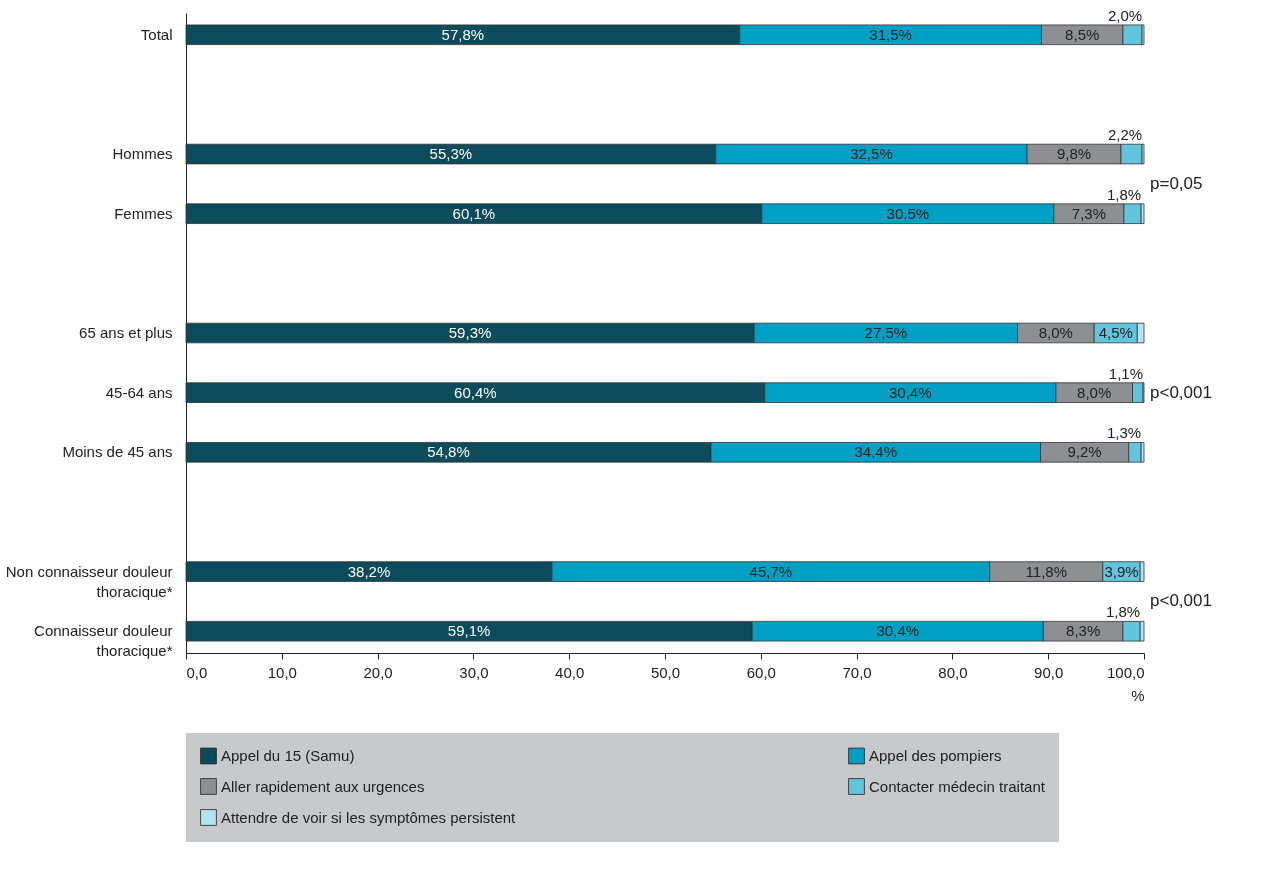 Image resolution: width=1273 pixels, height=886 pixels. What do you see at coordinates (886, 332) in the screenshot?
I see `data-label: 27,5%` at bounding box center [886, 332].